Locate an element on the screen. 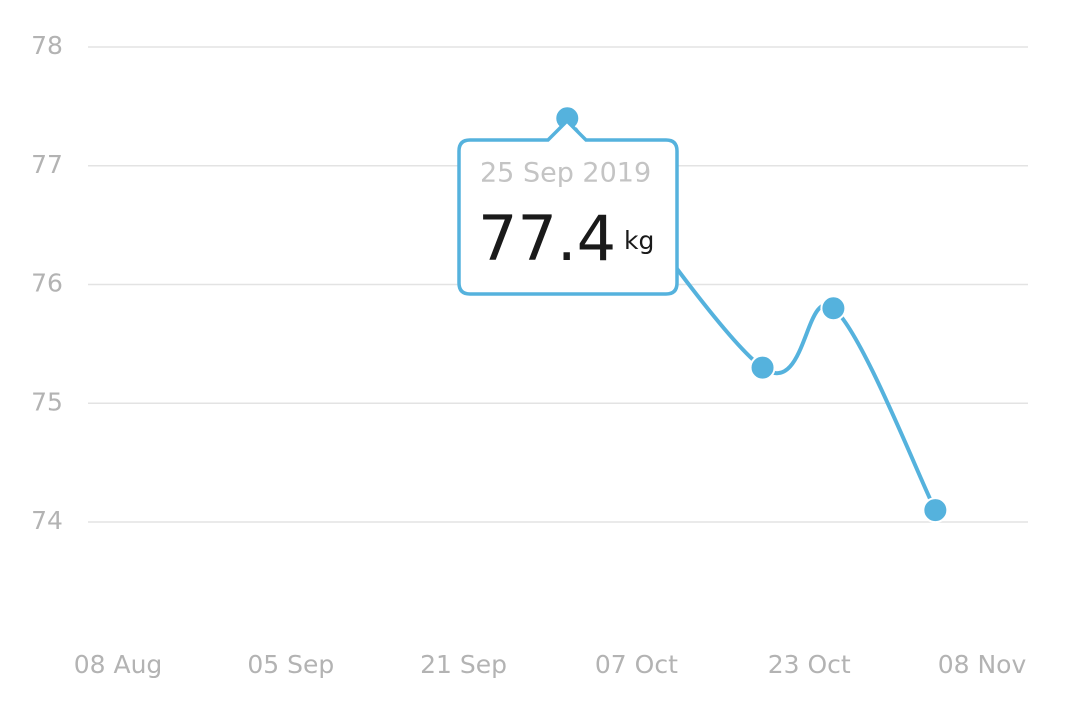  x-tick-label: 23 Oct is located at coordinates (809, 664).